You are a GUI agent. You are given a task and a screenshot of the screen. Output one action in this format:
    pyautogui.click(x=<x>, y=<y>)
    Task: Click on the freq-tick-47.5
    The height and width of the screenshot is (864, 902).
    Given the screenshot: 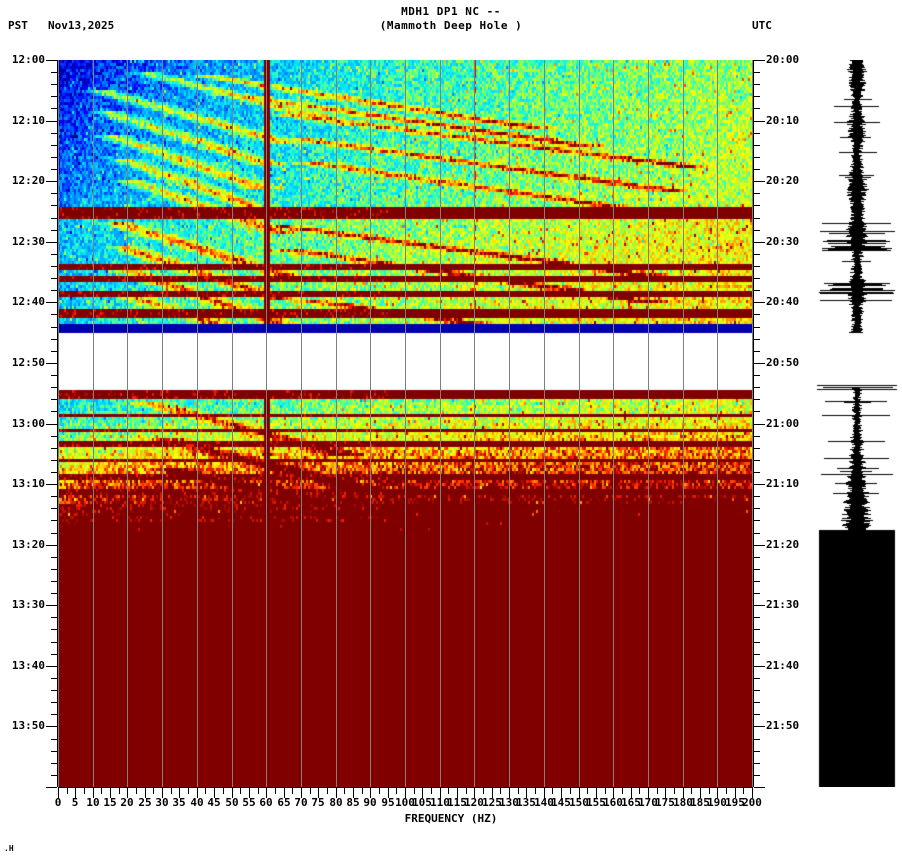 What is the action you would take?
    pyautogui.click(x=223, y=790)
    